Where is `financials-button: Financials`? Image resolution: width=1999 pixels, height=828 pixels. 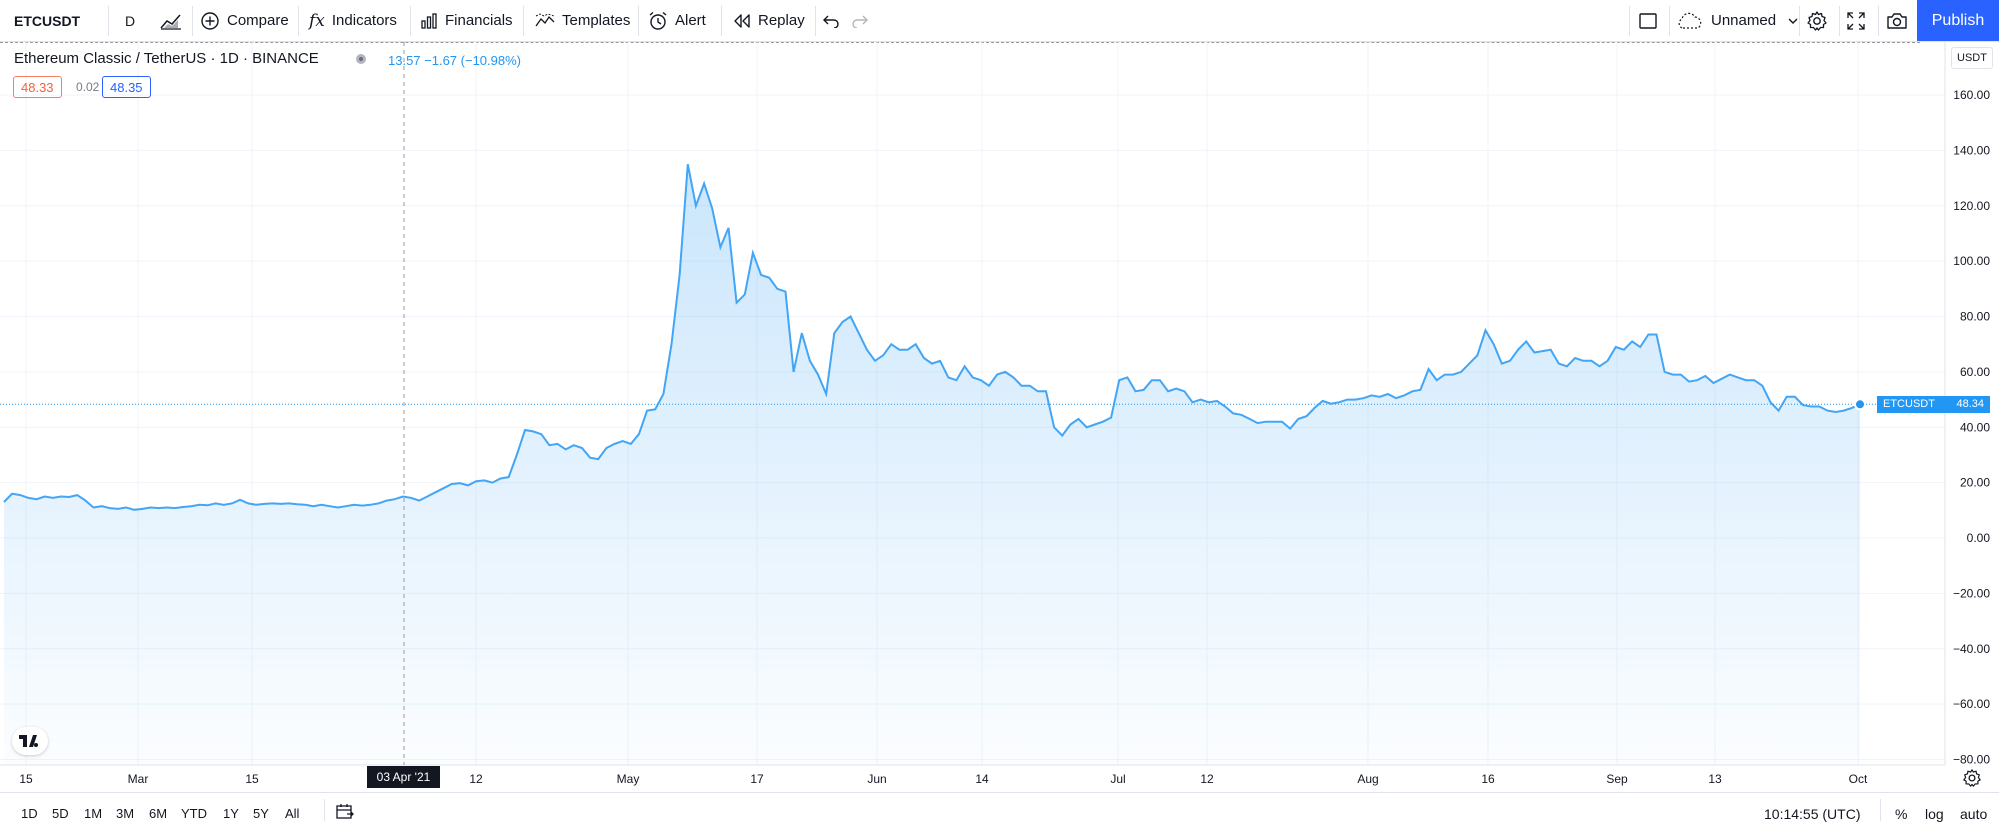 financials-button: Financials is located at coordinates (466, 20).